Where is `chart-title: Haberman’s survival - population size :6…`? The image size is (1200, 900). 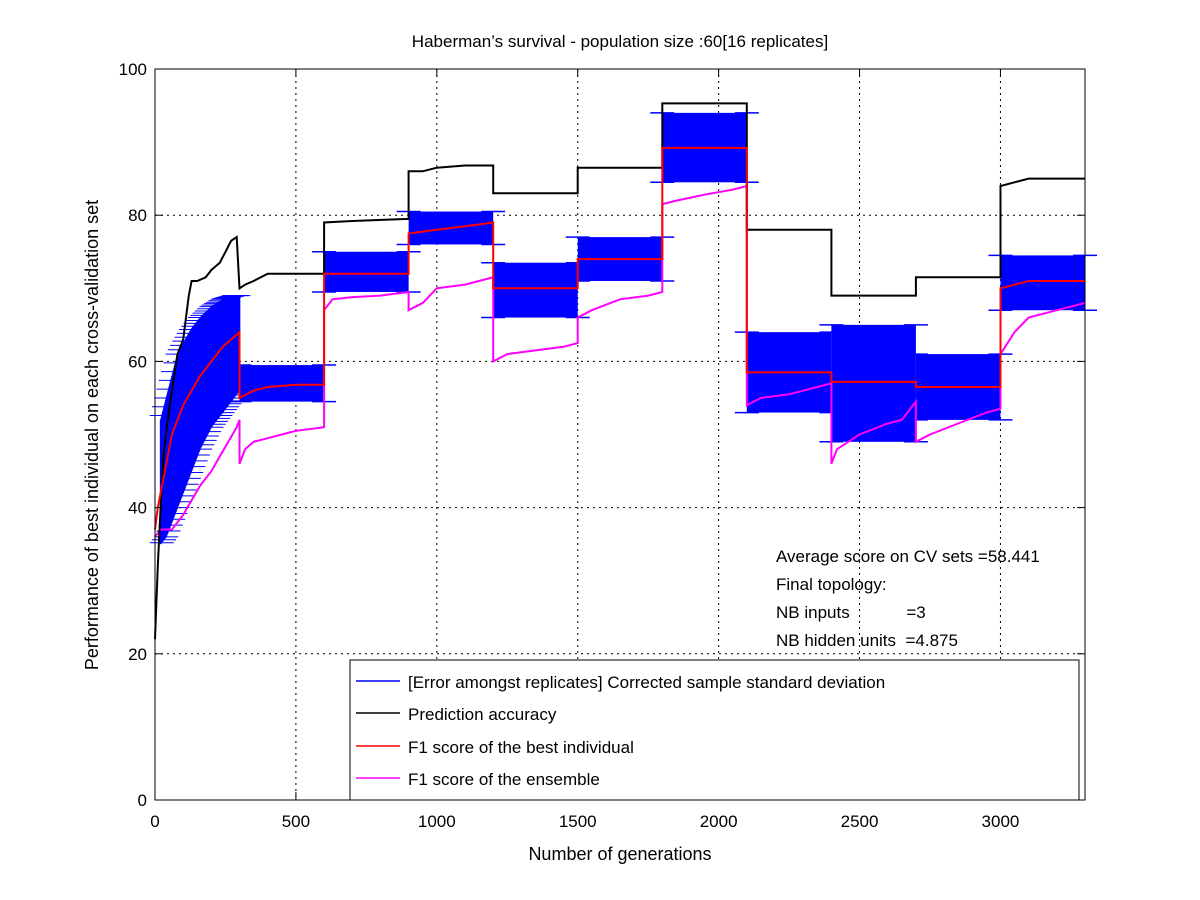 chart-title: Haberman’s survival - population size :6… is located at coordinates (620, 41).